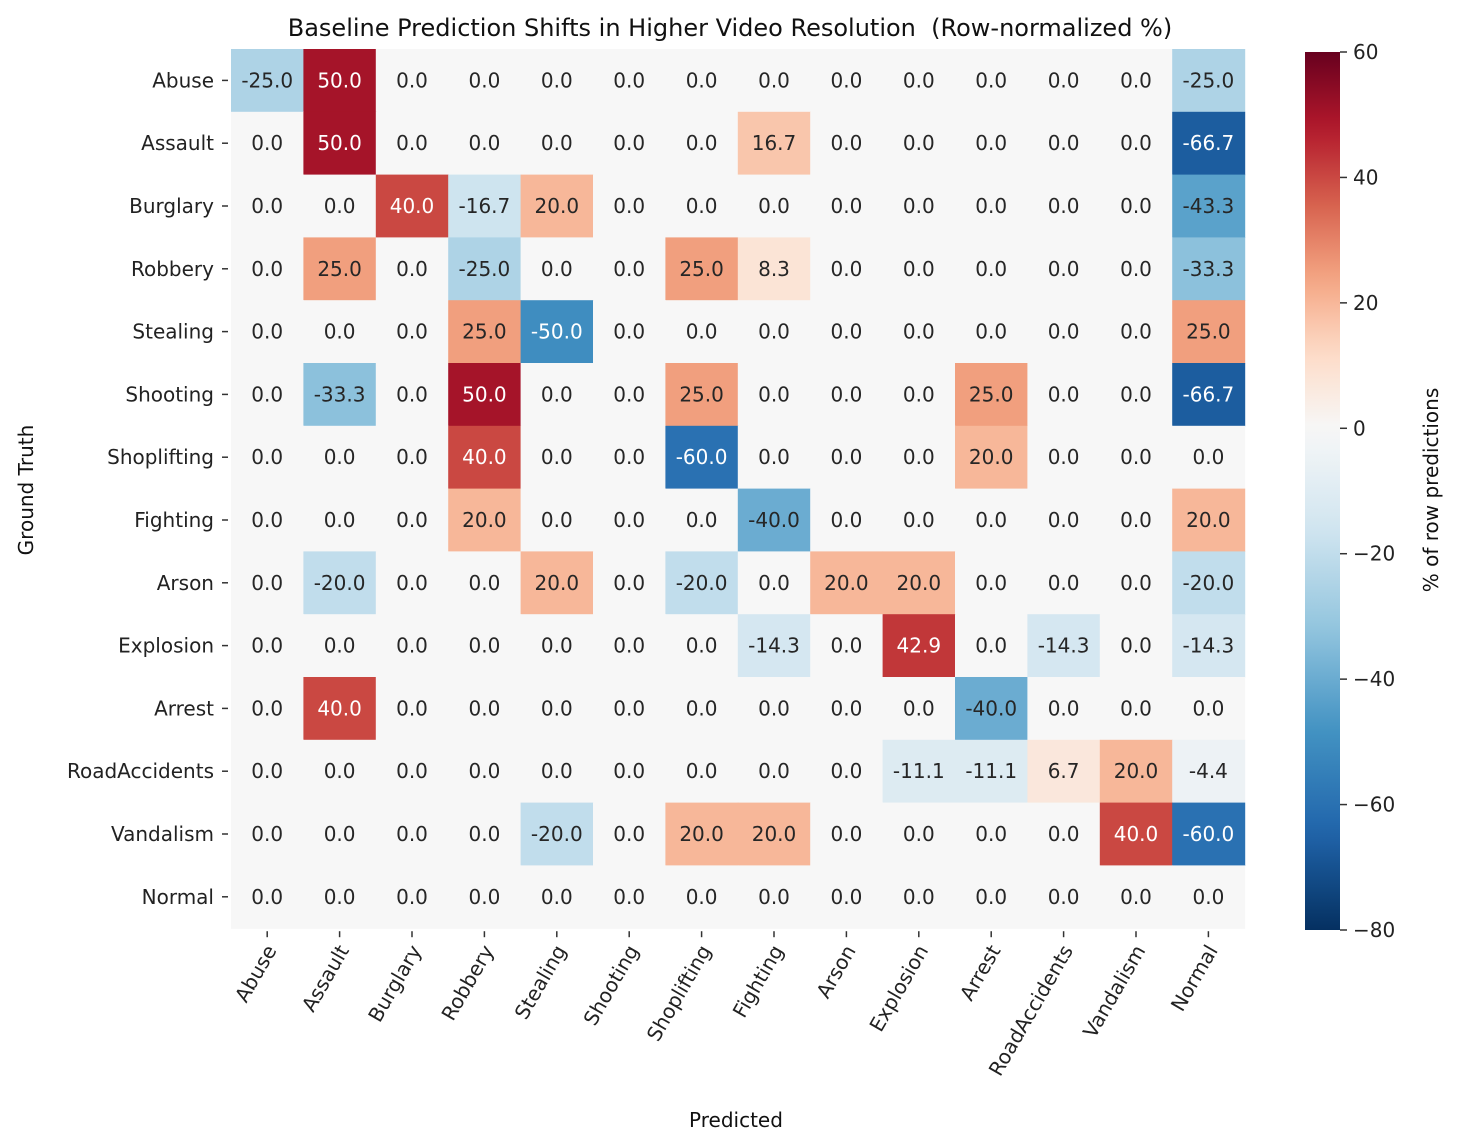 Image resolution: width=1460 pixels, height=1148 pixels. What do you see at coordinates (1374, 554) in the screenshot?
I see `colorbar-tick-label: −20` at bounding box center [1374, 554].